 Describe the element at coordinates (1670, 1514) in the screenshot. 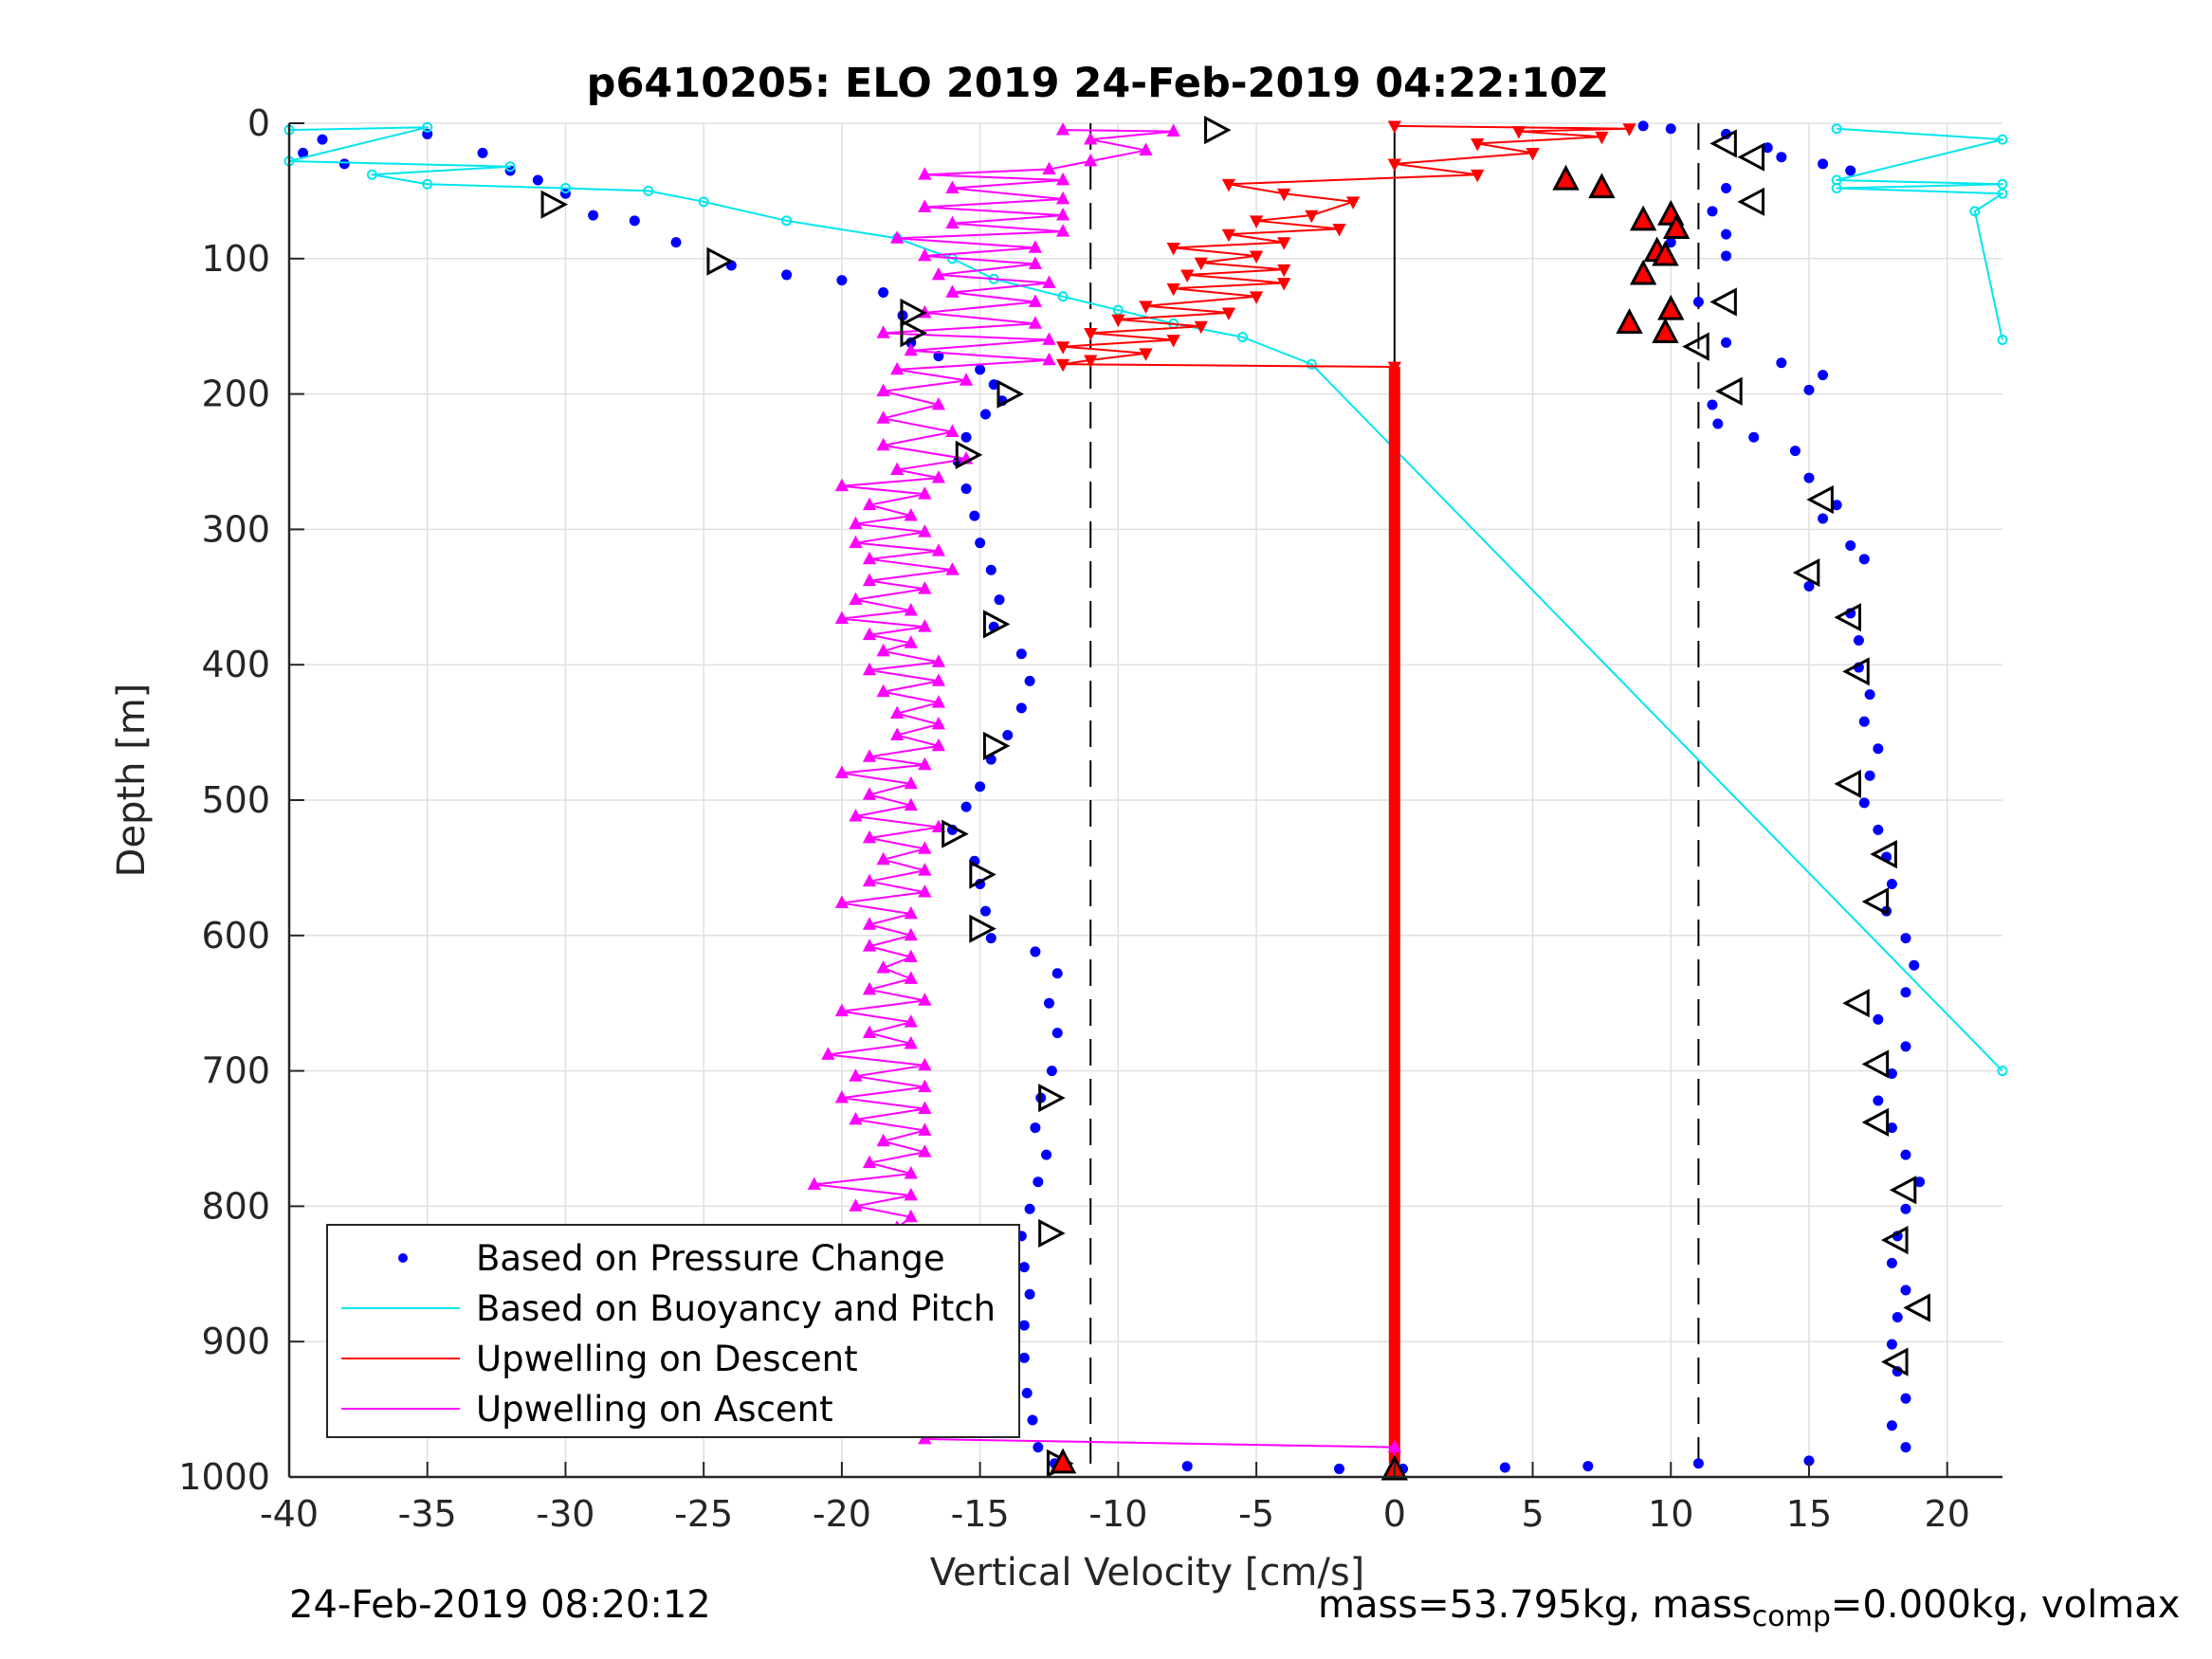

I see `x-tick-label-10: 10` at that location.